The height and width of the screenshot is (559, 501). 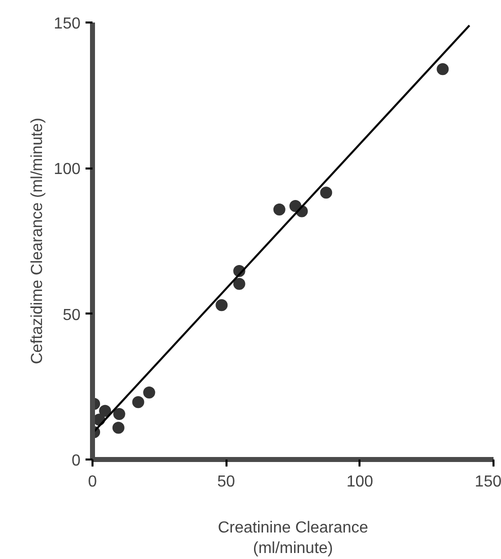 What do you see at coordinates (360, 482) in the screenshot?
I see `x-tick-label: 100` at bounding box center [360, 482].